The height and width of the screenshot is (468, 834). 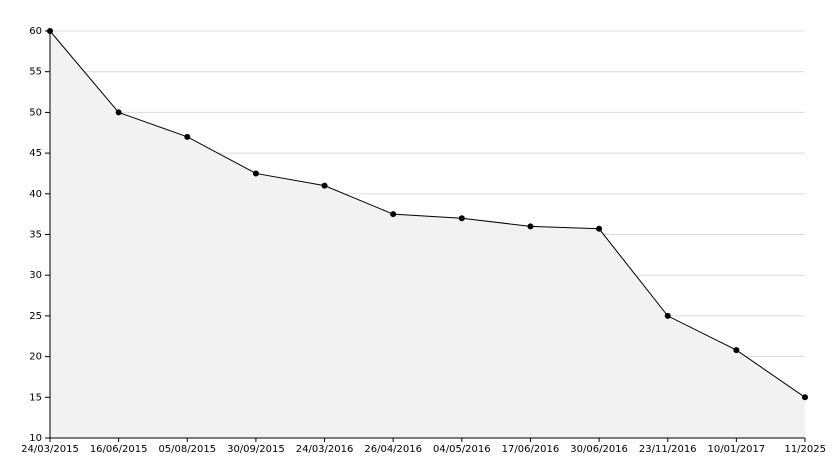 What do you see at coordinates (325, 449) in the screenshot?
I see `x-tick-label: 24/03/2016` at bounding box center [325, 449].